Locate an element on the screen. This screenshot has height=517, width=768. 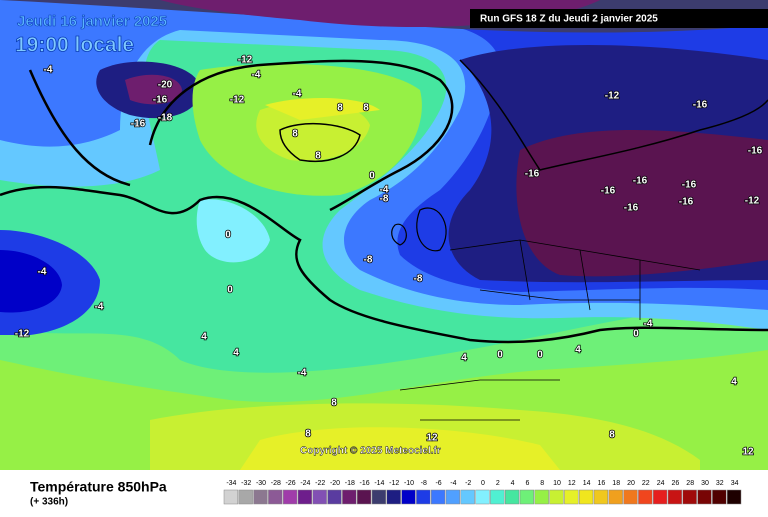
legend-label: 0 is located at coordinates (483, 483).